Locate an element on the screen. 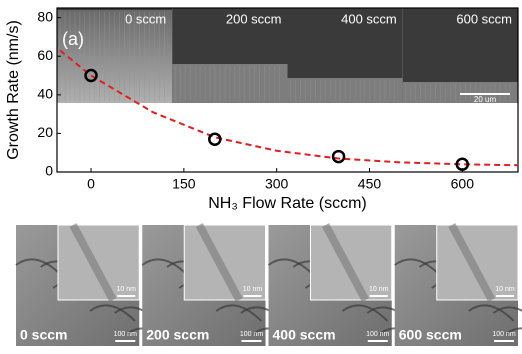 The image size is (522, 354). image-label: 400 sccm is located at coordinates (304, 335).